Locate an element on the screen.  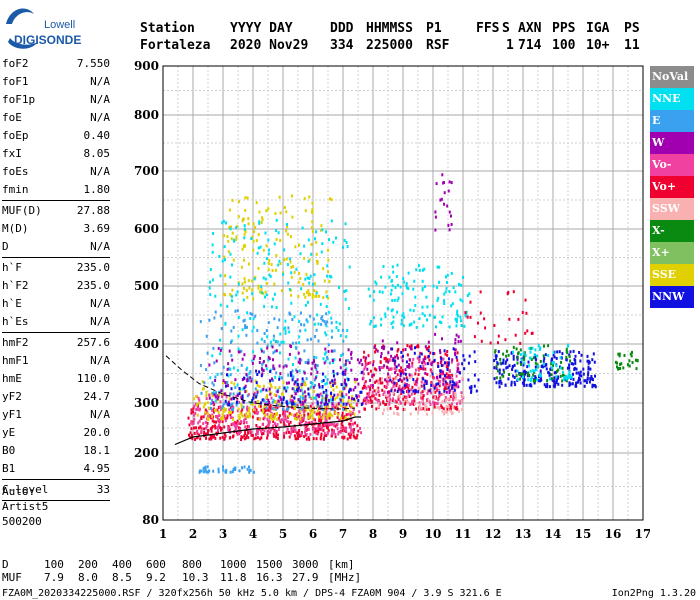
legend-item: W is located at coordinates (672, 143).